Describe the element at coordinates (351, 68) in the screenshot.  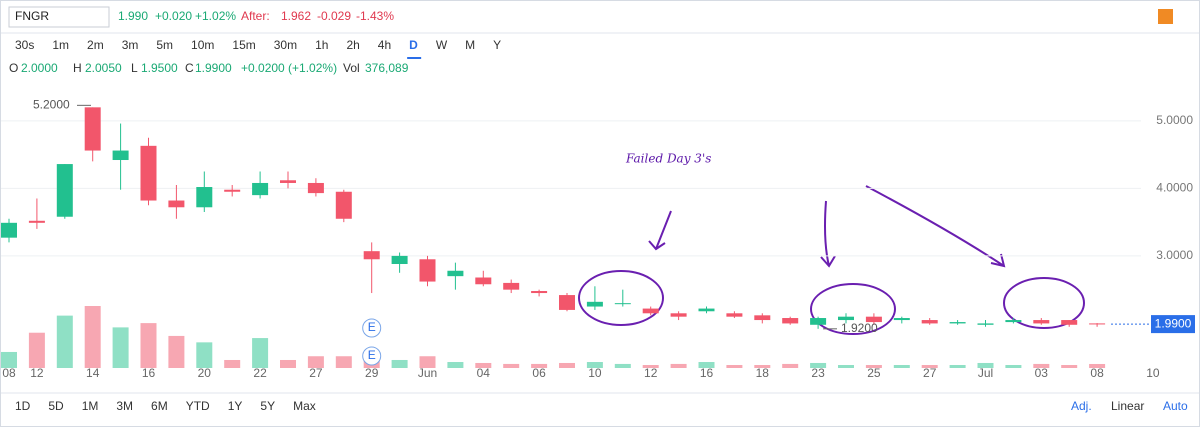
I see `vol-label: Vol` at that location.